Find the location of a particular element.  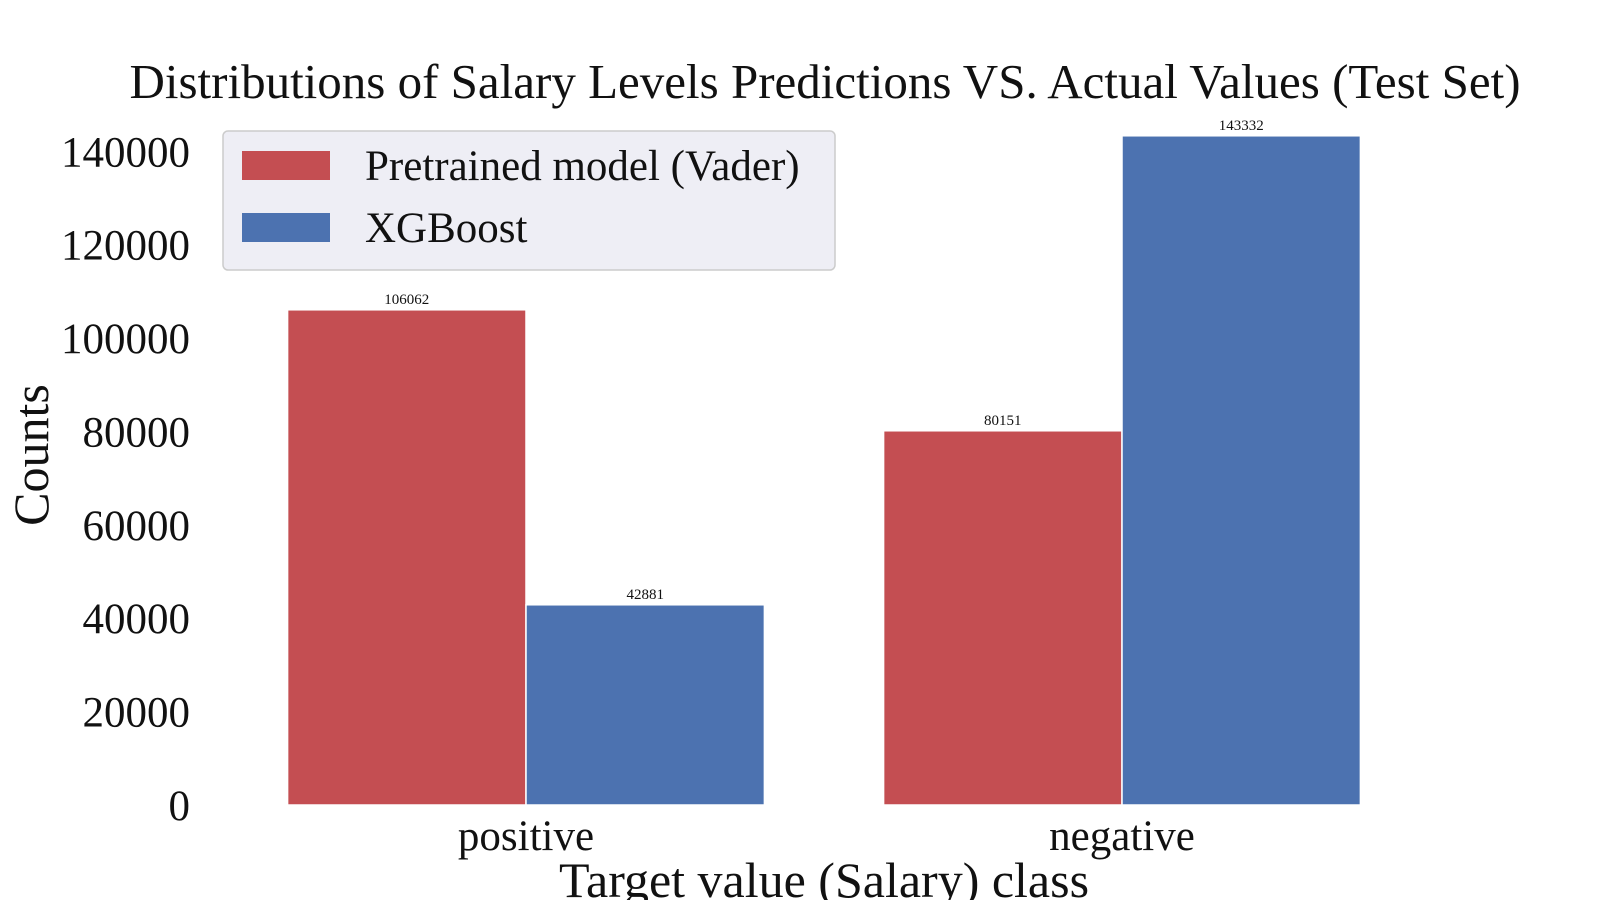

bar-value-label: 80151 is located at coordinates (1003, 421).